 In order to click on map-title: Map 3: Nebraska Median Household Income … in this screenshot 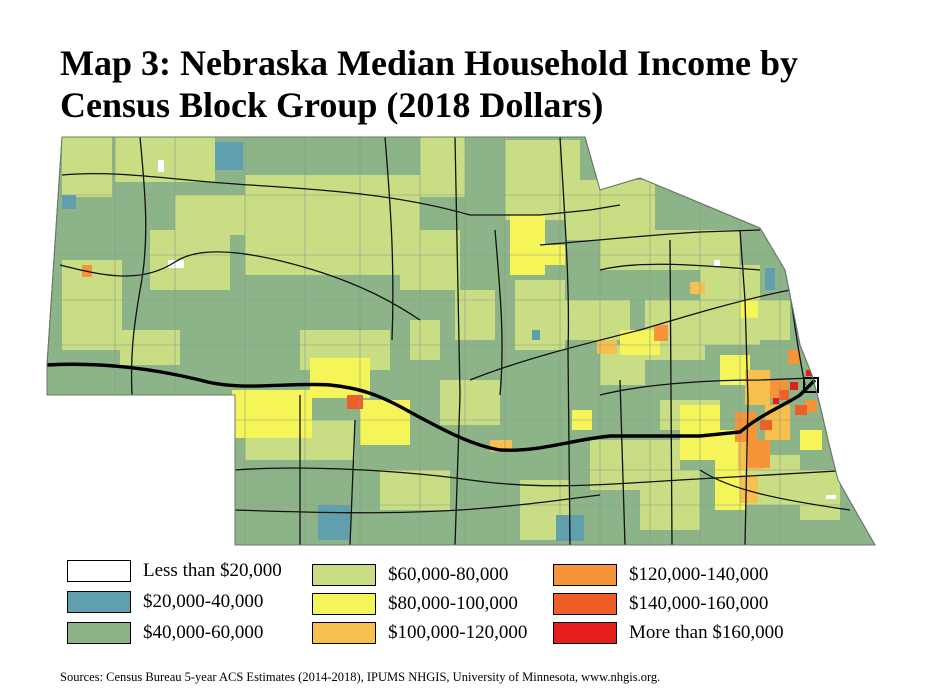, I will do `click(429, 84)`.